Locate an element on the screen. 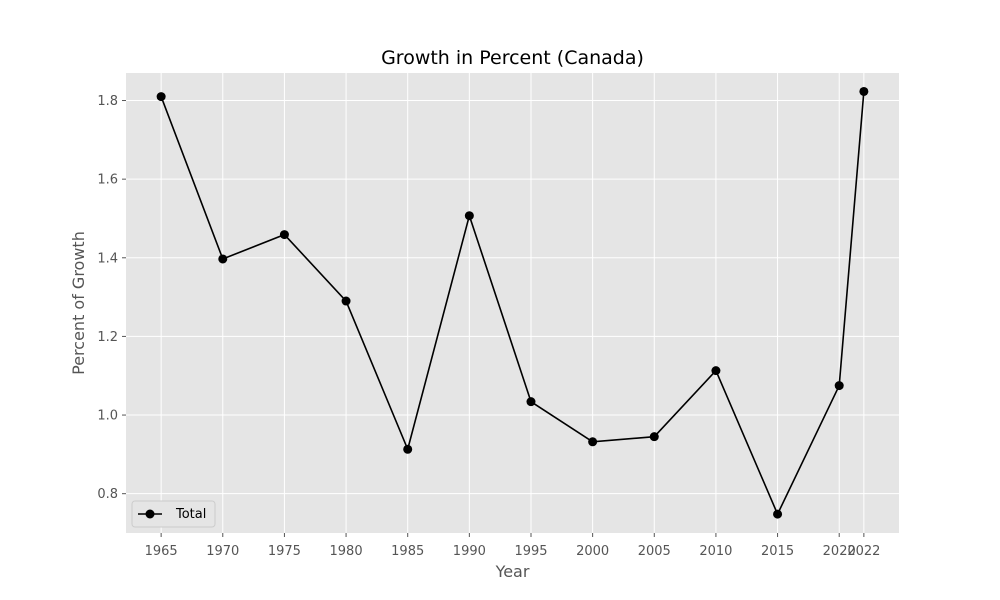  data-point-2020 is located at coordinates (839, 386).